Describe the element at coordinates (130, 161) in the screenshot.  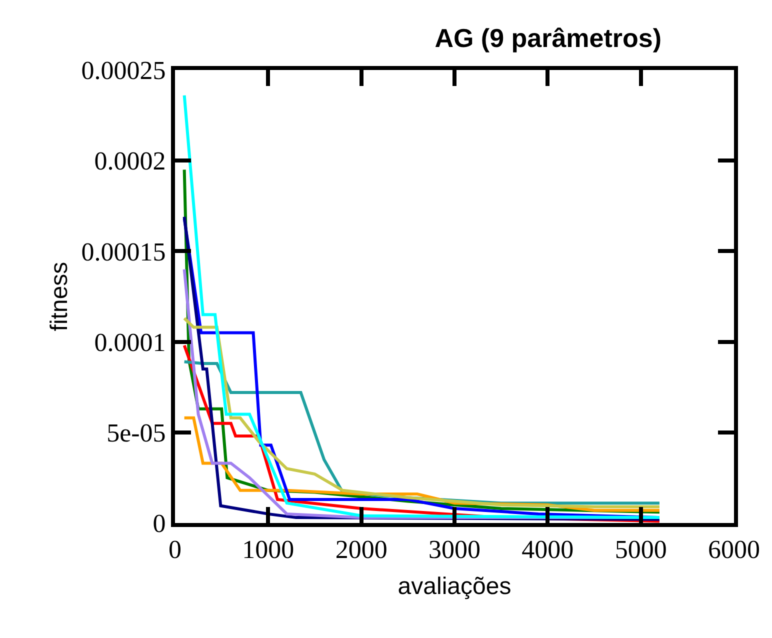
I see `y-tick-label: 0.0002` at that location.